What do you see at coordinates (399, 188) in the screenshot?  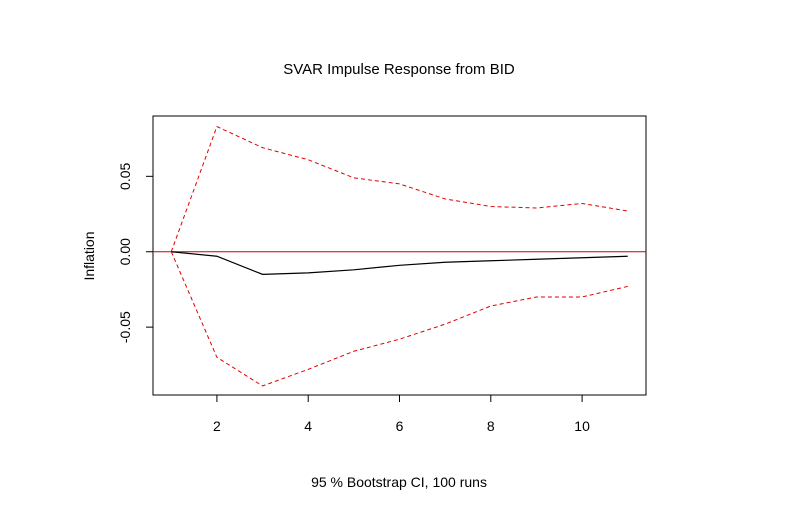 I see `ci-upper-line` at bounding box center [399, 188].